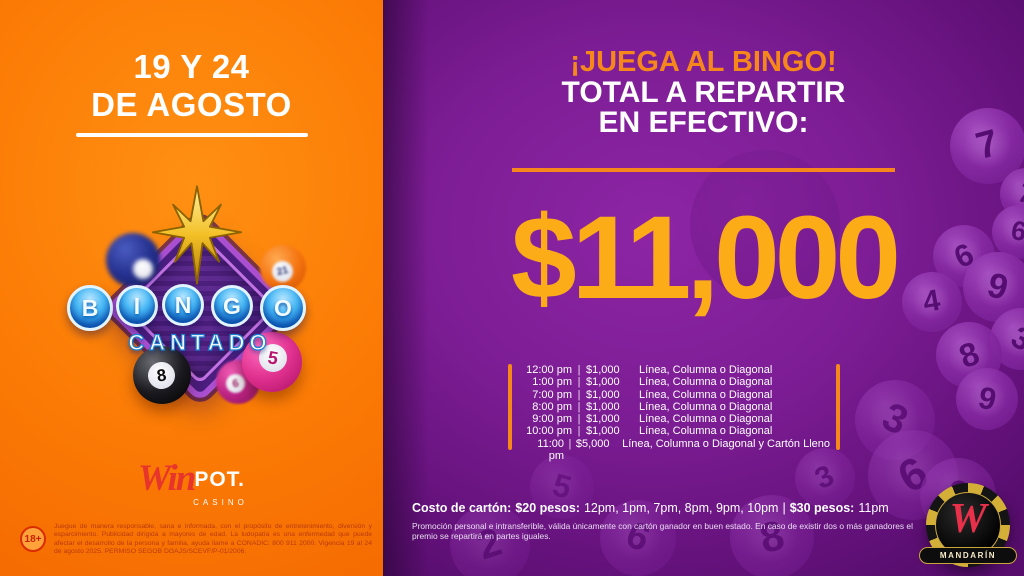  Describe the element at coordinates (191, 104) in the screenshot. I see `date-line-2: DE AGOSTO` at that location.